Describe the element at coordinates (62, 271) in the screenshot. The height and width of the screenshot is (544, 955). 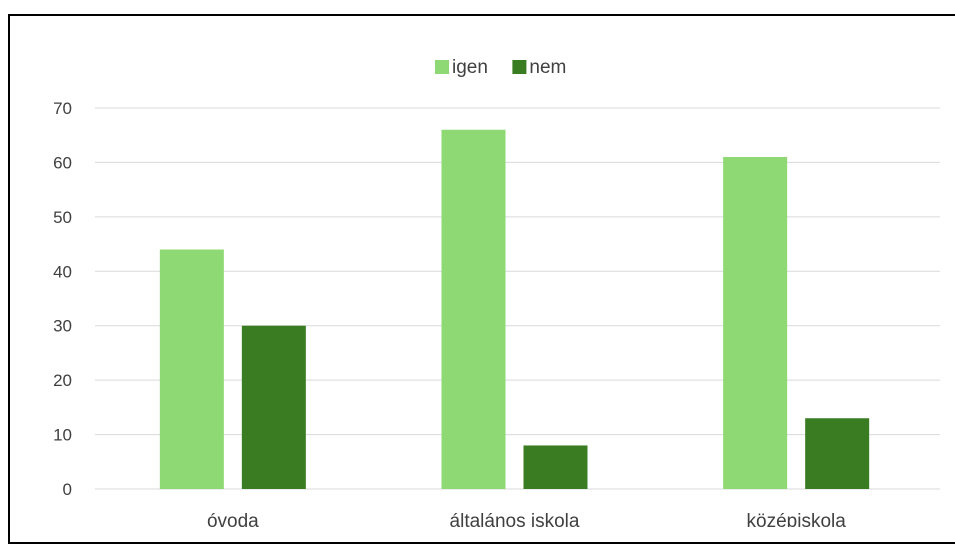
I see `y-tick-label: 40` at that location.